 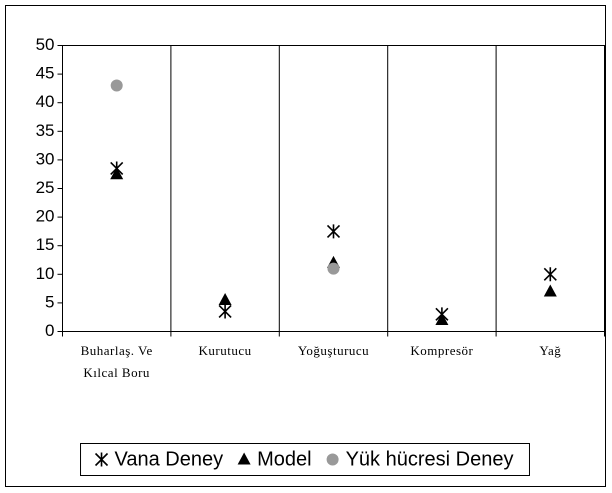 I want to click on y-tick-label: 40, so click(x=45, y=101).